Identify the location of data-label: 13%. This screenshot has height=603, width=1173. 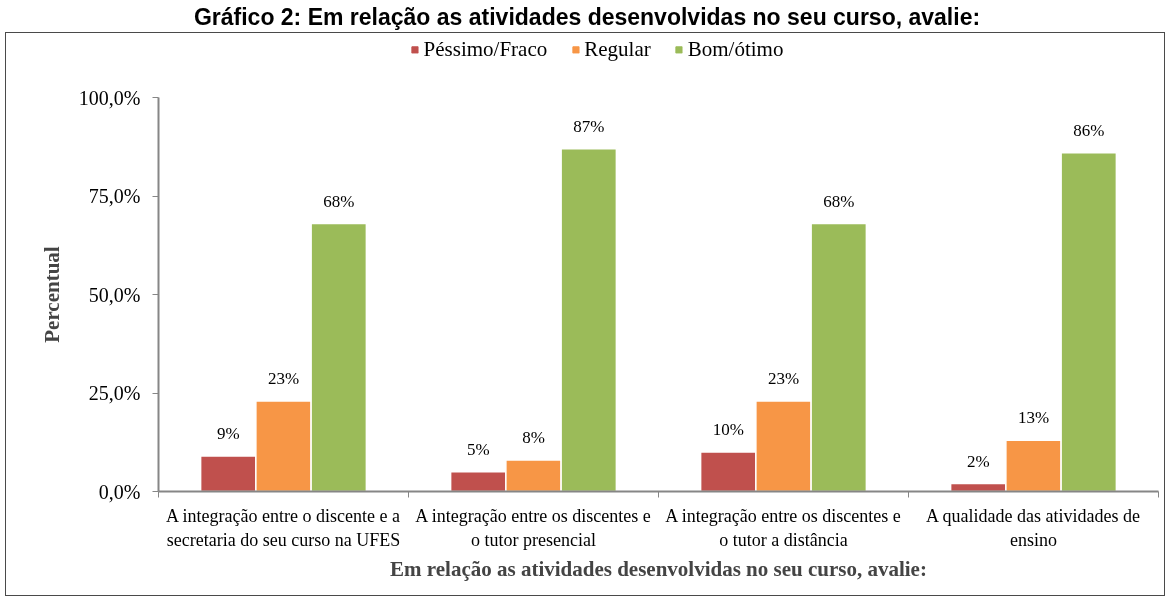
(1033, 418).